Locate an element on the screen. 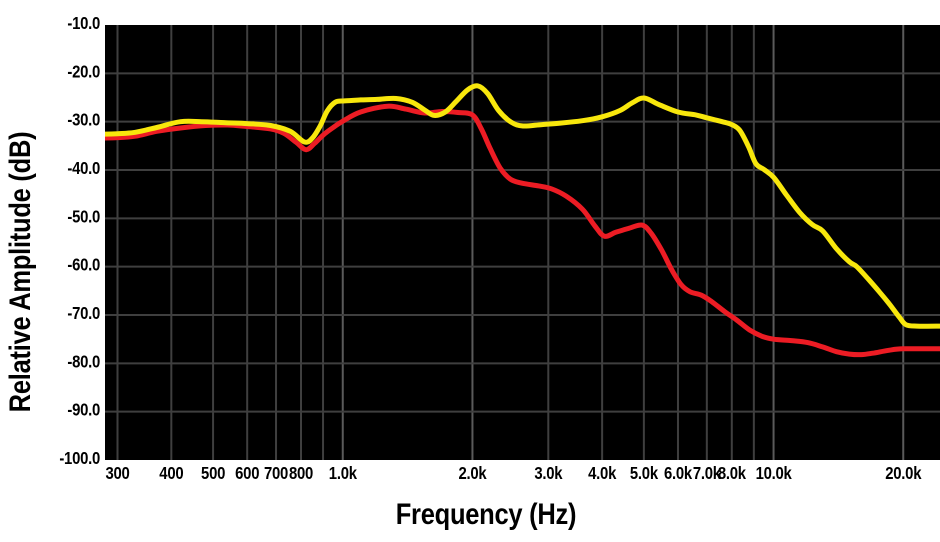  y-tick-label: -40.0 is located at coordinates (83, 168).